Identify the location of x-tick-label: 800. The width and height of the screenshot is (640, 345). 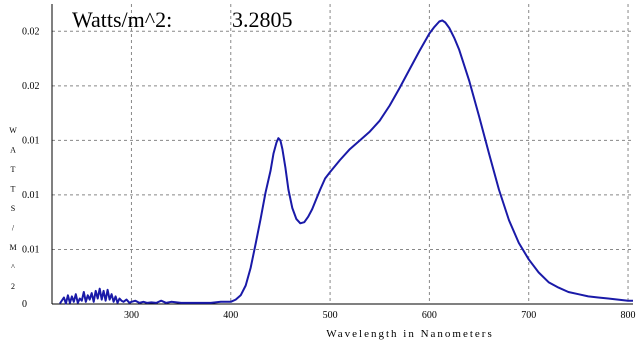
(628, 315).